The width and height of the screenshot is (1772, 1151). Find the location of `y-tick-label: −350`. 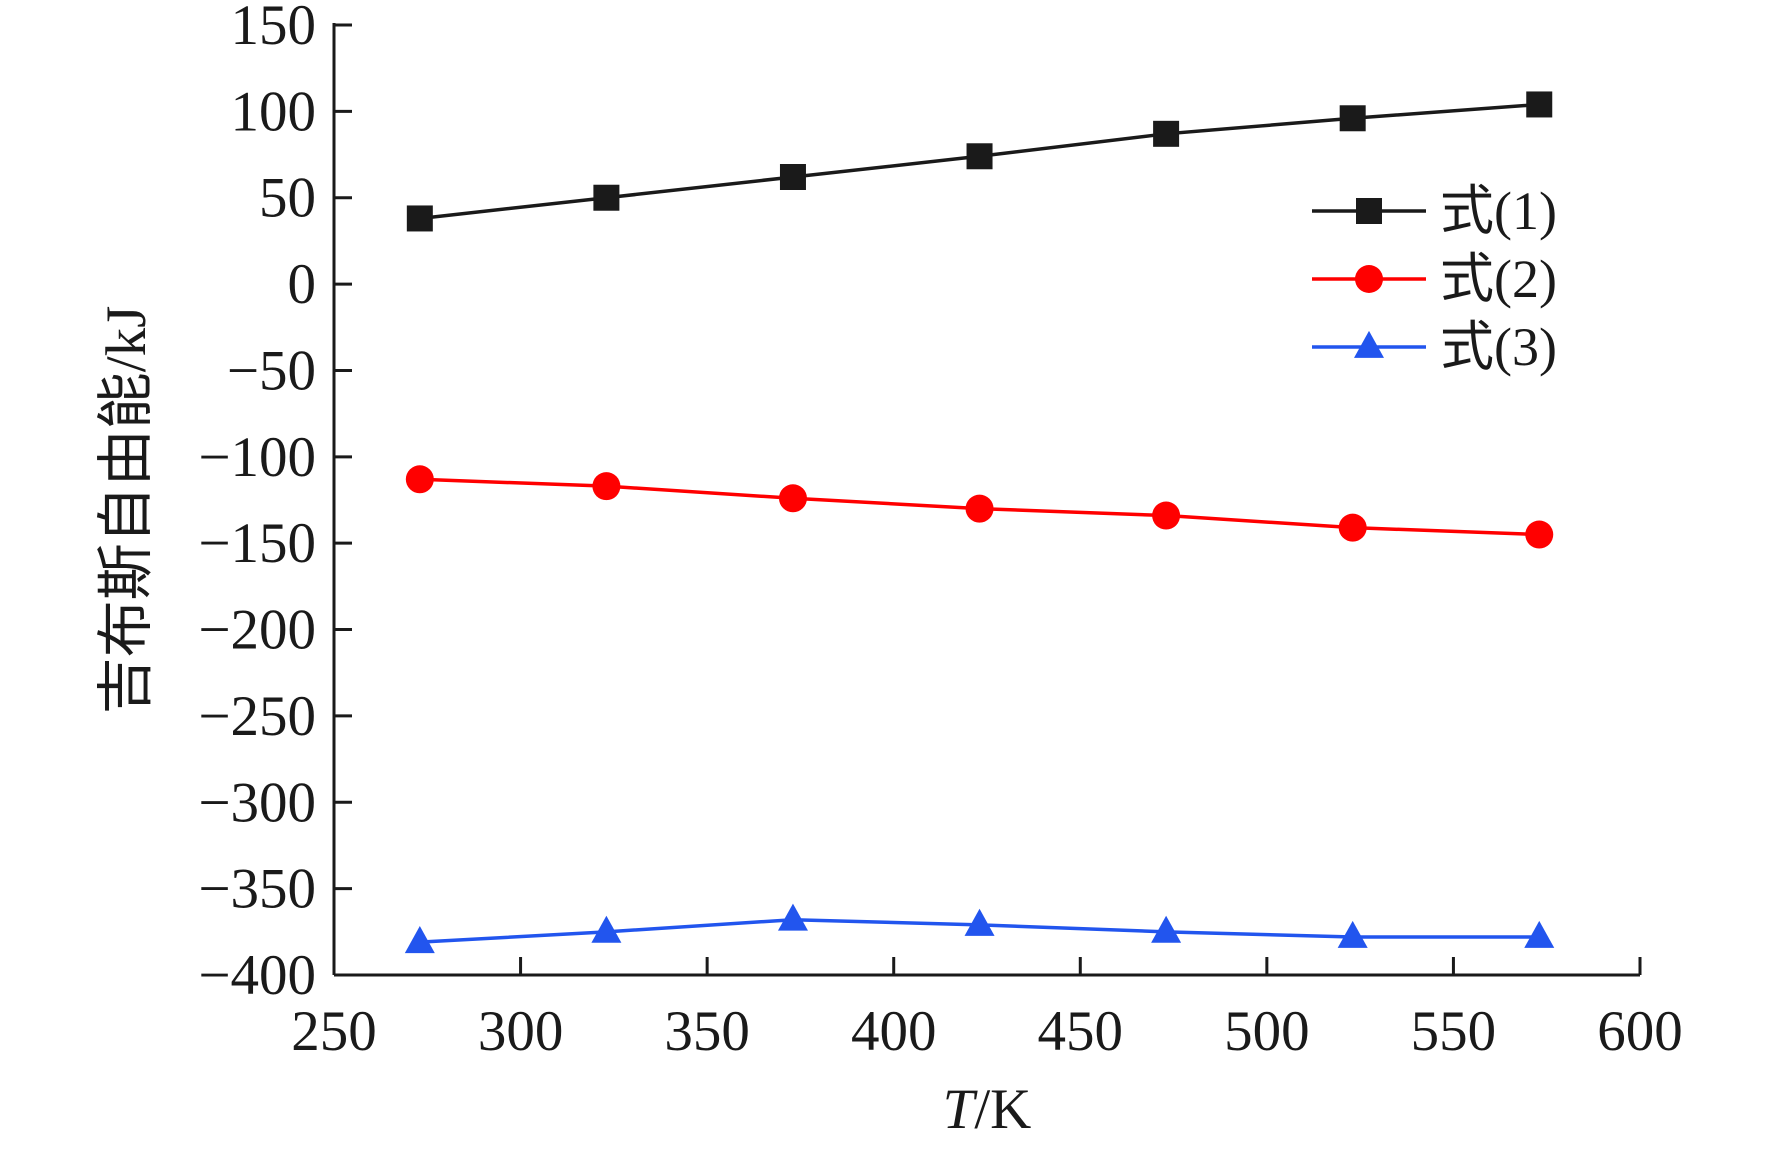

y-tick-label: −350 is located at coordinates (257, 889).